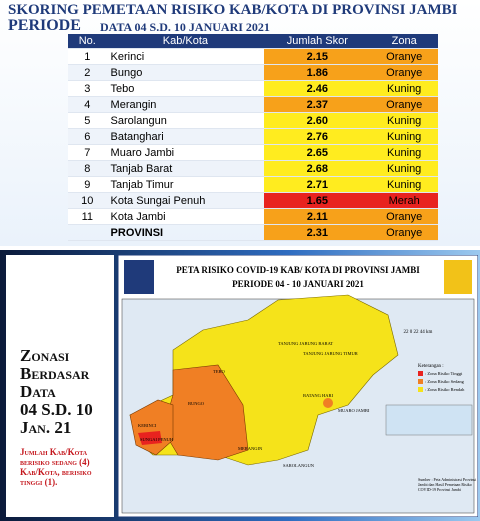 The width and height of the screenshot is (480, 521). I want to click on row-name: Kerinci, so click(185, 56).